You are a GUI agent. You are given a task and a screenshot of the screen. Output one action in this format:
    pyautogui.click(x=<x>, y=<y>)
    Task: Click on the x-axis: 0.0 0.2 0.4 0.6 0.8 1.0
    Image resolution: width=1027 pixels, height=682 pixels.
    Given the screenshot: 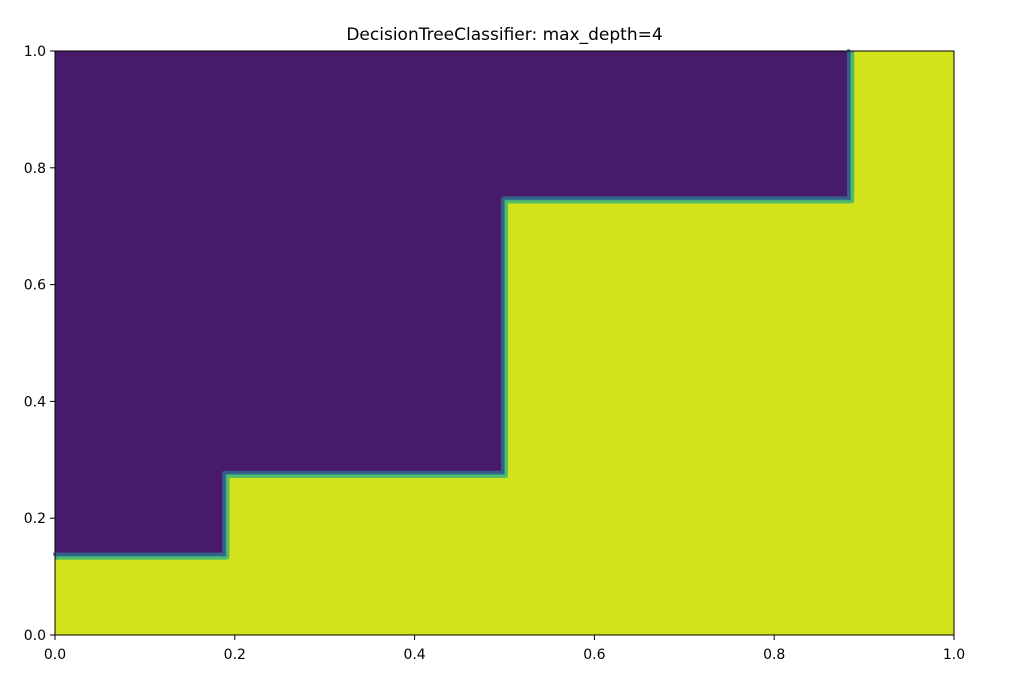 What is the action you would take?
    pyautogui.click(x=504, y=649)
    